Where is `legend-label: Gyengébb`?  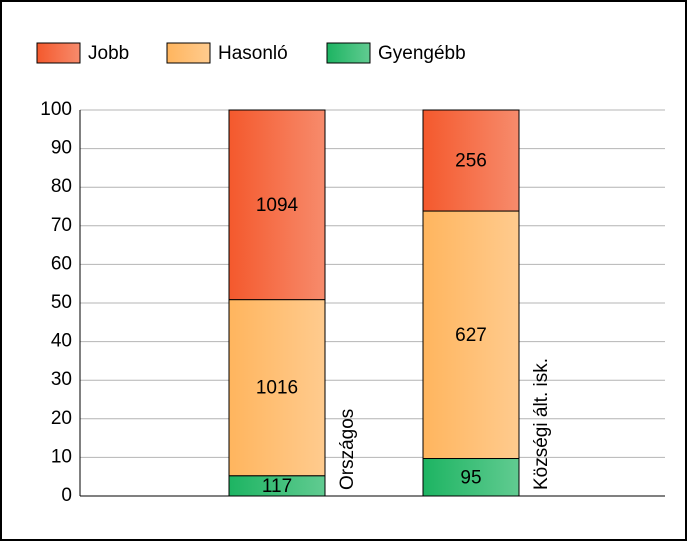 legend-label: Gyengébb is located at coordinates (422, 53).